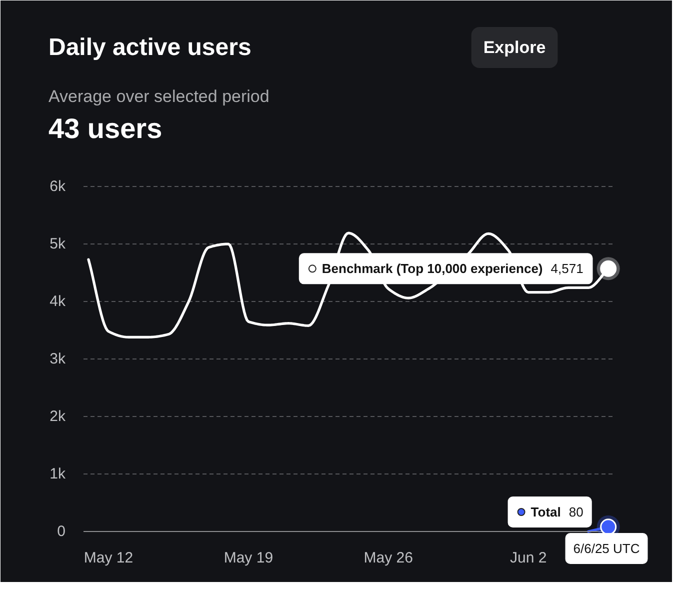 The image size is (682, 592). What do you see at coordinates (150, 47) in the screenshot?
I see `chart-title: Daily active users` at bounding box center [150, 47].